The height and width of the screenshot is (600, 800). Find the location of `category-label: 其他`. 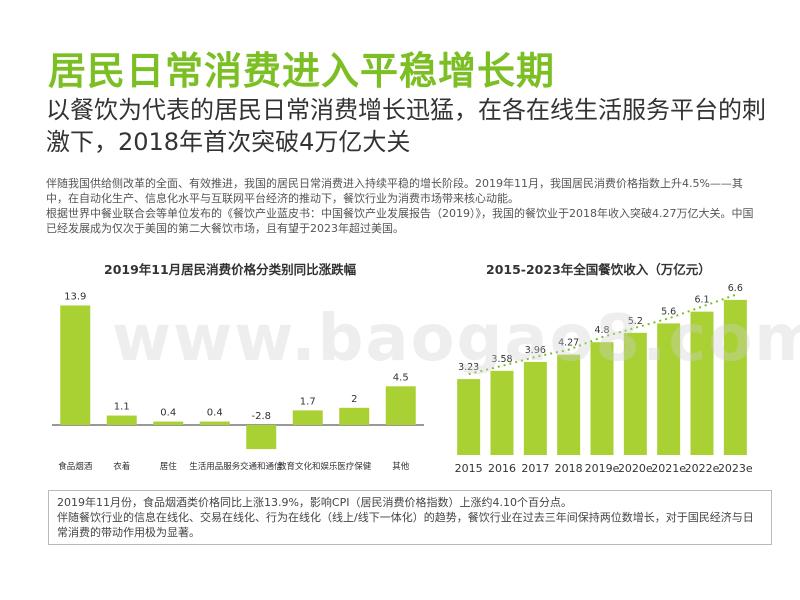

category-label: 其他 is located at coordinates (401, 466).